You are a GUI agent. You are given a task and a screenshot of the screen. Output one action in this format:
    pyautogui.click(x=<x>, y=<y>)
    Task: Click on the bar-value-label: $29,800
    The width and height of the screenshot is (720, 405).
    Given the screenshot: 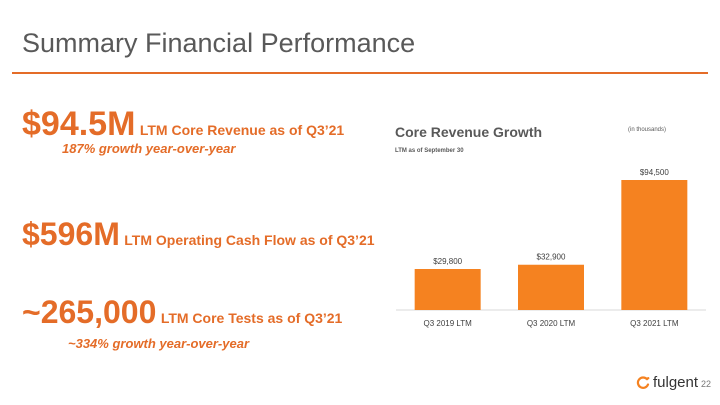 What is the action you would take?
    pyautogui.click(x=447, y=261)
    